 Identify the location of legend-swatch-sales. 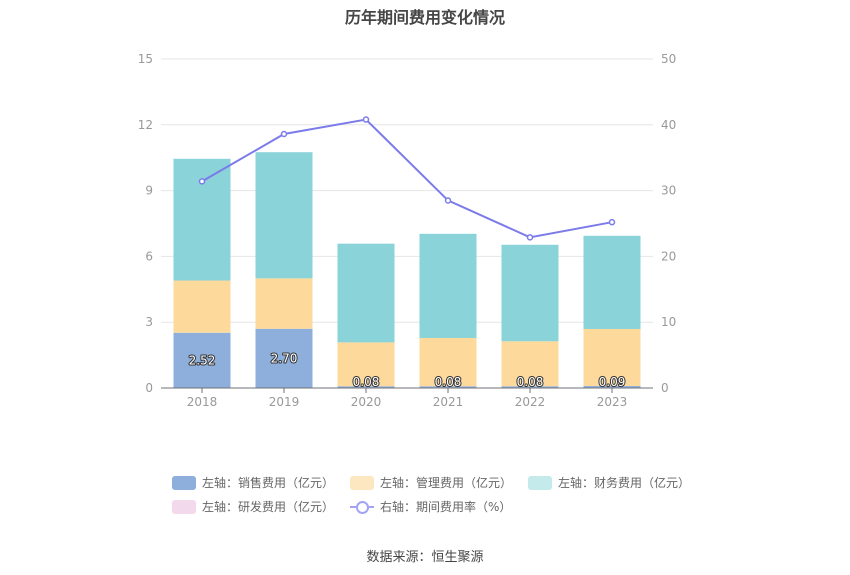
(184, 482).